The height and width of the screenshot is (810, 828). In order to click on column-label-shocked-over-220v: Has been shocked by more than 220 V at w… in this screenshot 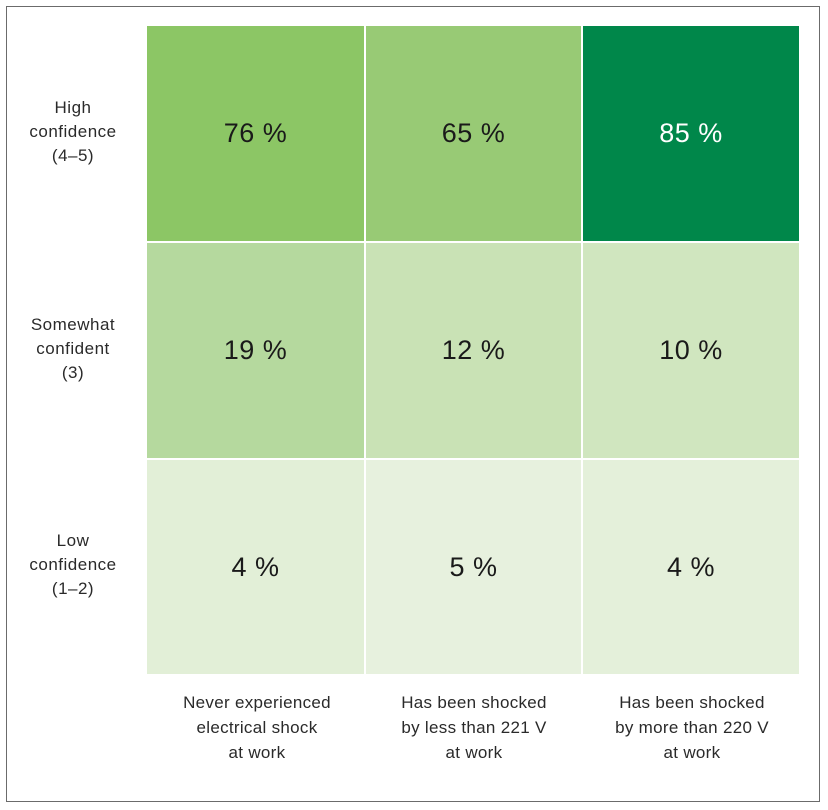, I will do `click(692, 727)`.